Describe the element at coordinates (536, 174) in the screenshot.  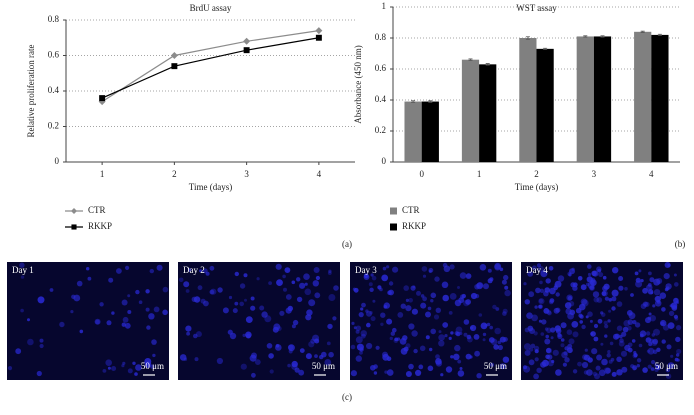
I see `x-tick-label: 2` at that location.